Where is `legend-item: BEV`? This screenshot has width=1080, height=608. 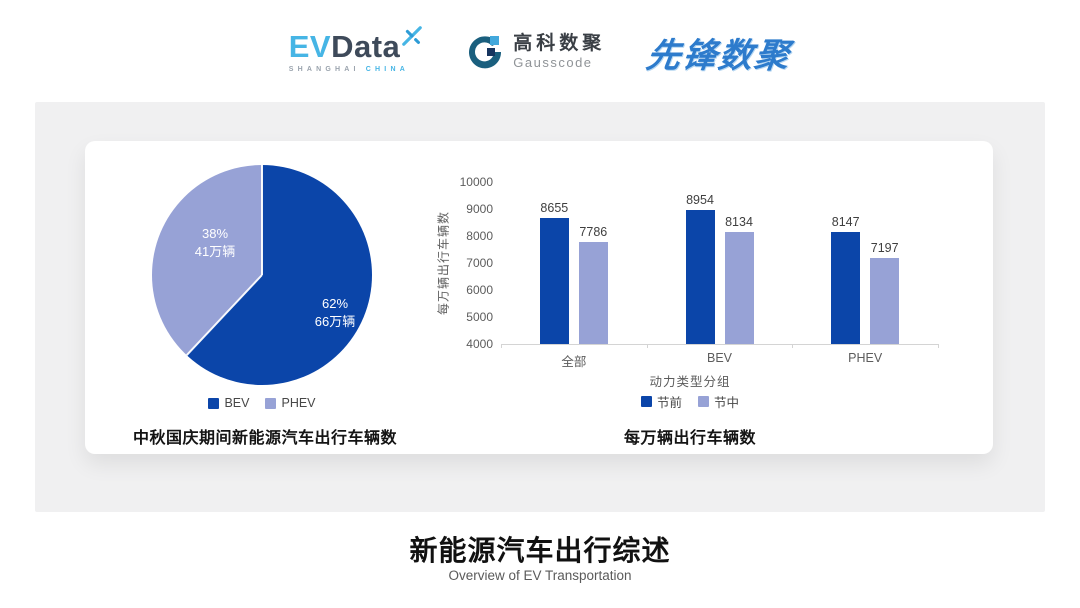 legend-item: BEV is located at coordinates (228, 403).